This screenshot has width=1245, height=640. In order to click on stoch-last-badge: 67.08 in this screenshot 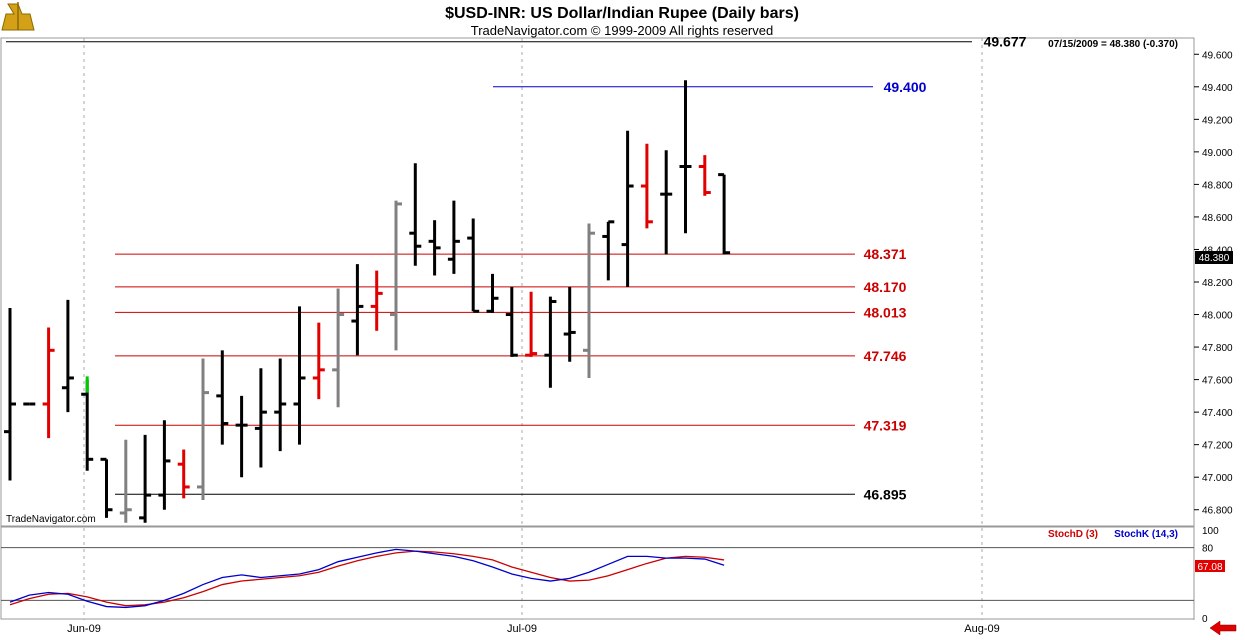, I will do `click(1210, 566)`.